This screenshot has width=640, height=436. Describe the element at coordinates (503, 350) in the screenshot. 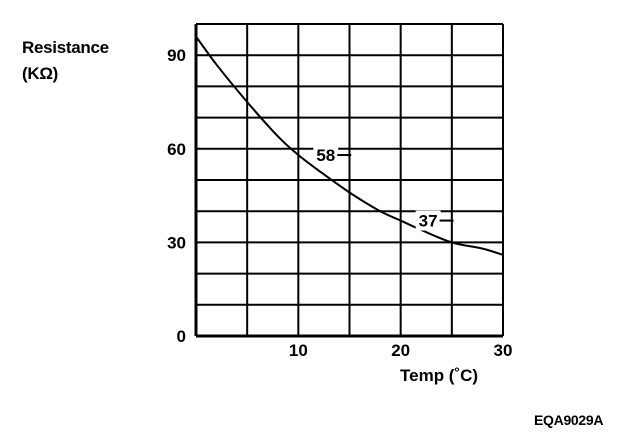

I see `x-tick-label: 30` at that location.